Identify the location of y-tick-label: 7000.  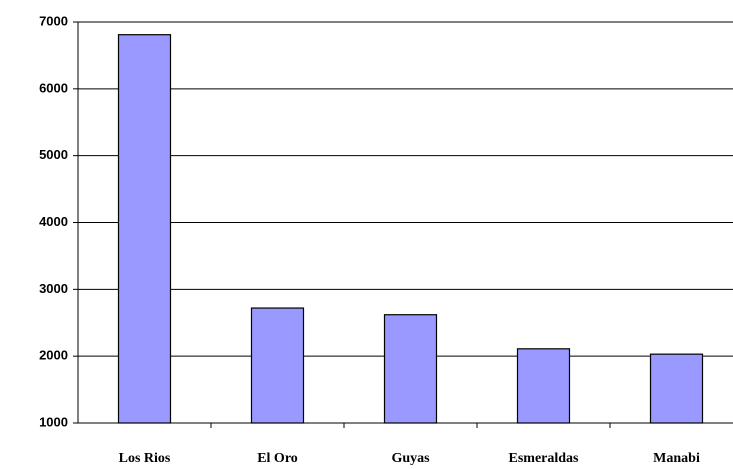
(53, 20).